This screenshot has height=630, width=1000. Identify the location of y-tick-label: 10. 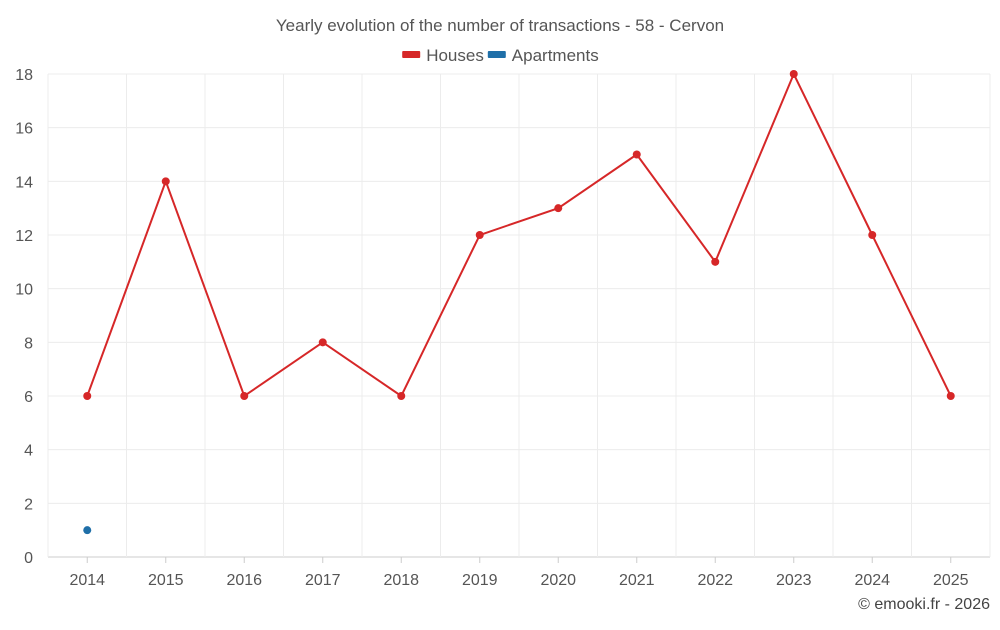
(24, 290).